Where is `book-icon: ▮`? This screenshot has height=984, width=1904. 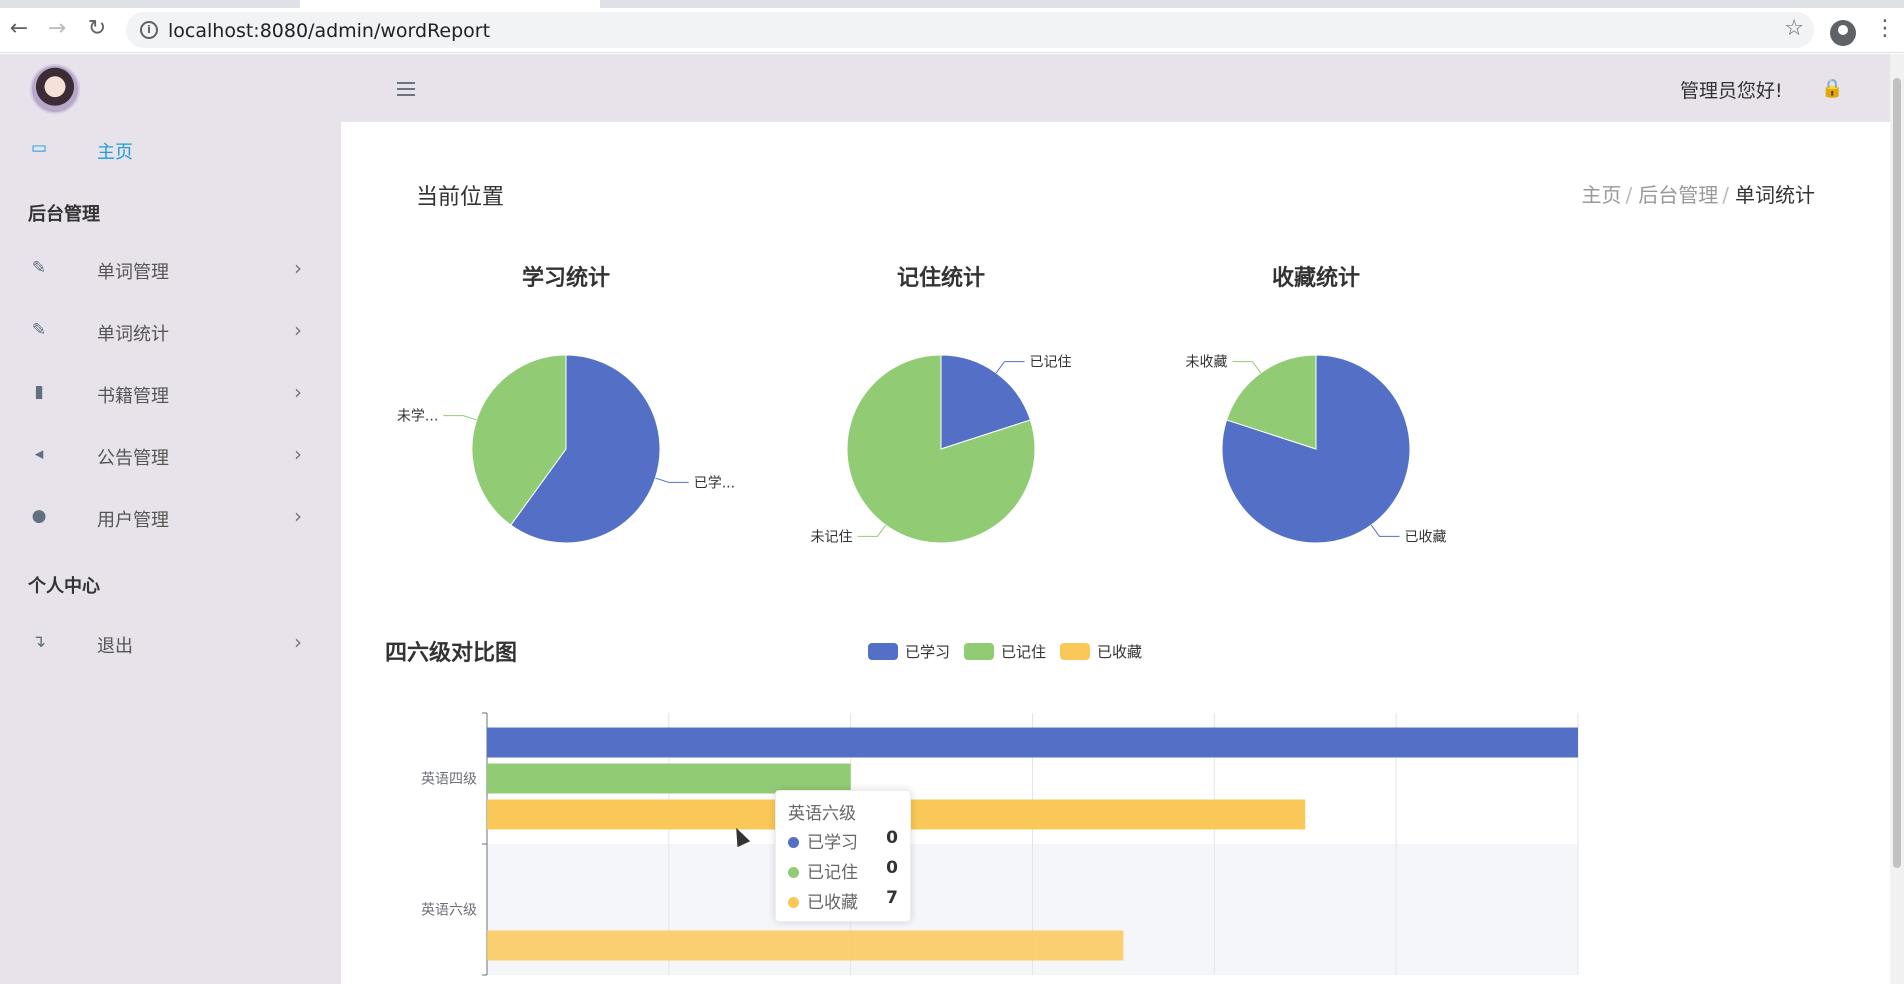 book-icon: ▮ is located at coordinates (39, 392).